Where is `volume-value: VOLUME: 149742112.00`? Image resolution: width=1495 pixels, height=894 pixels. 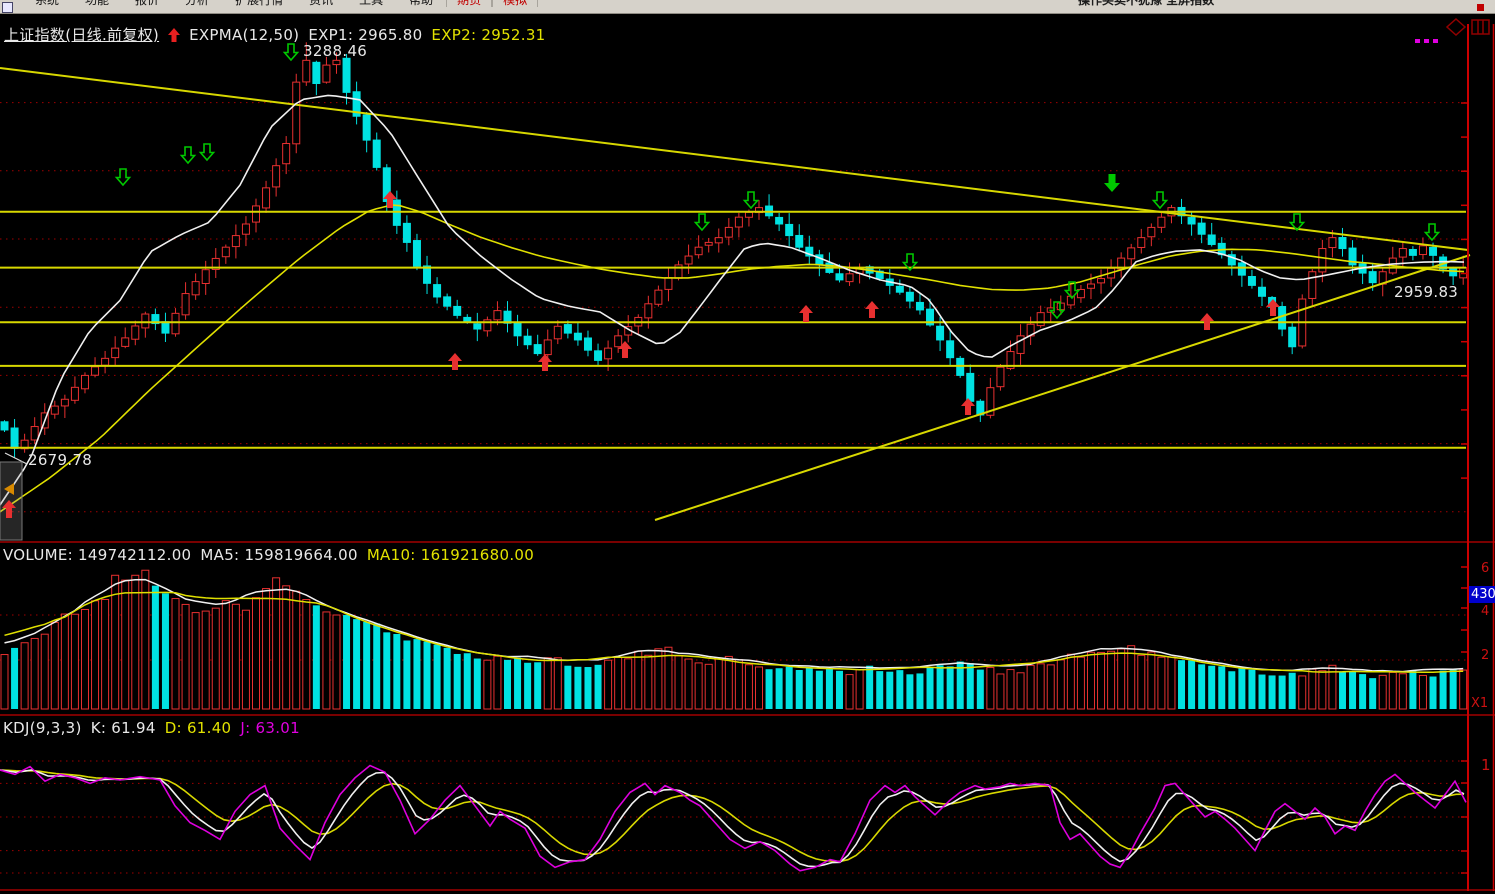
volume-value: VOLUME: 149742112.00 is located at coordinates (97, 555).